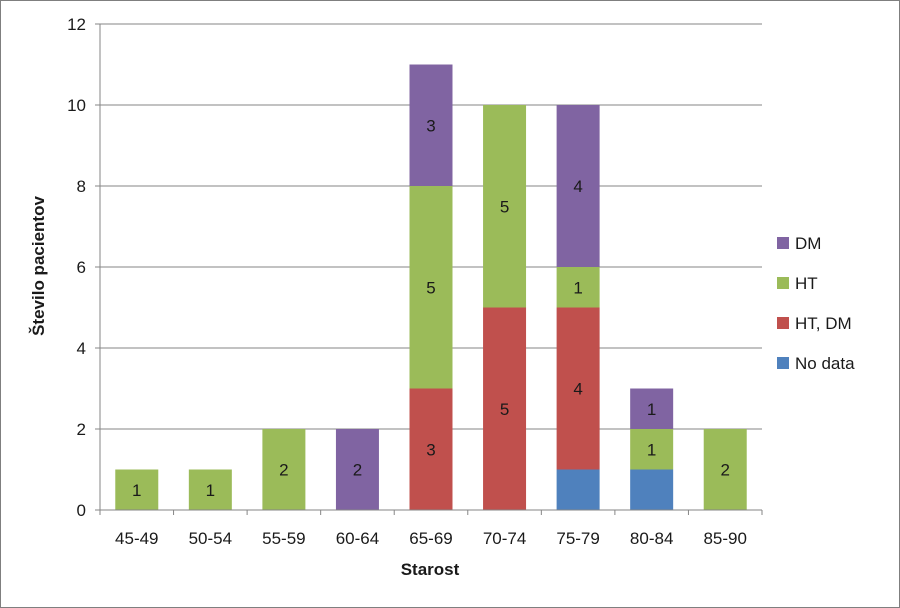  I want to click on y-axis-ticks: 0 2 4 6 8 10 12, so click(83, 267).